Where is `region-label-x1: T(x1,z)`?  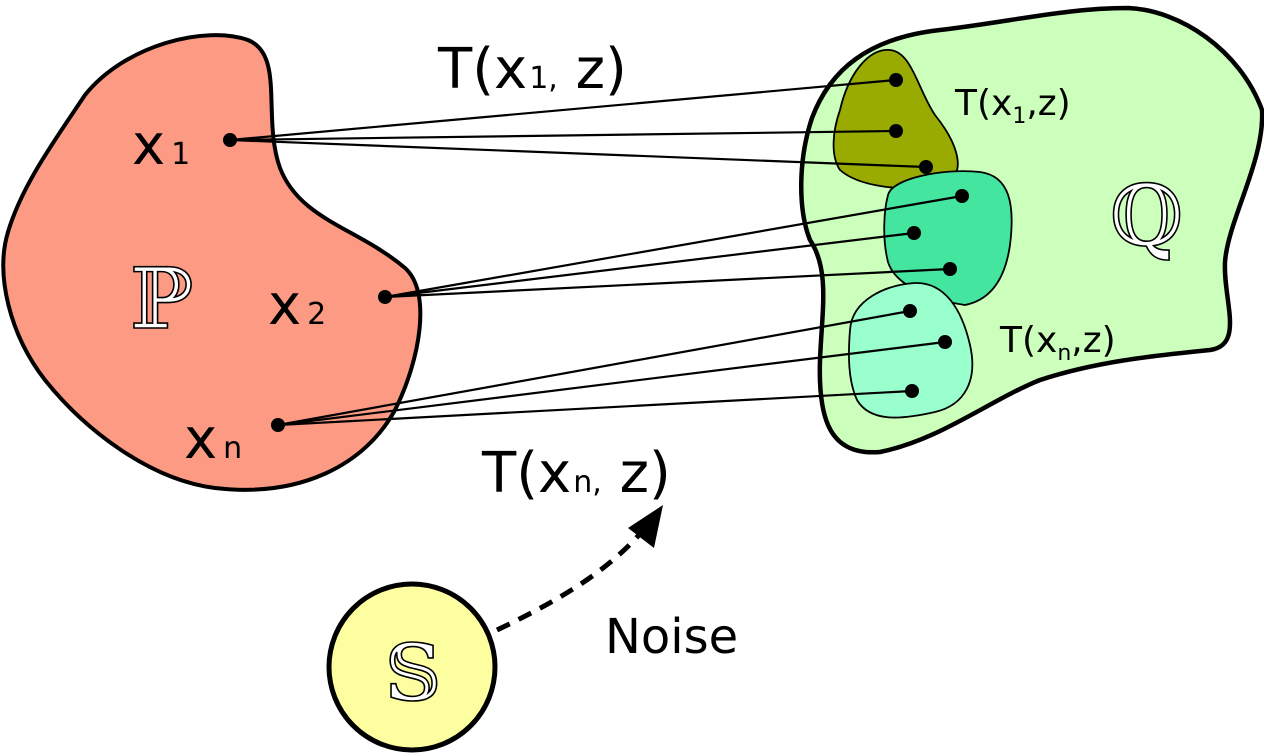
region-label-x1: T(x1,z) is located at coordinates (1012, 106).